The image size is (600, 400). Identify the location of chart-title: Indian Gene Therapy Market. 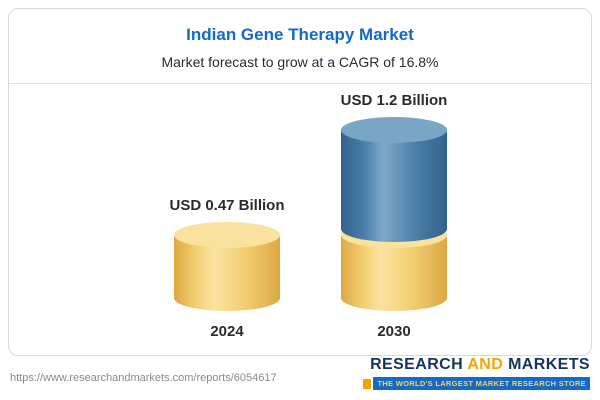
(300, 34).